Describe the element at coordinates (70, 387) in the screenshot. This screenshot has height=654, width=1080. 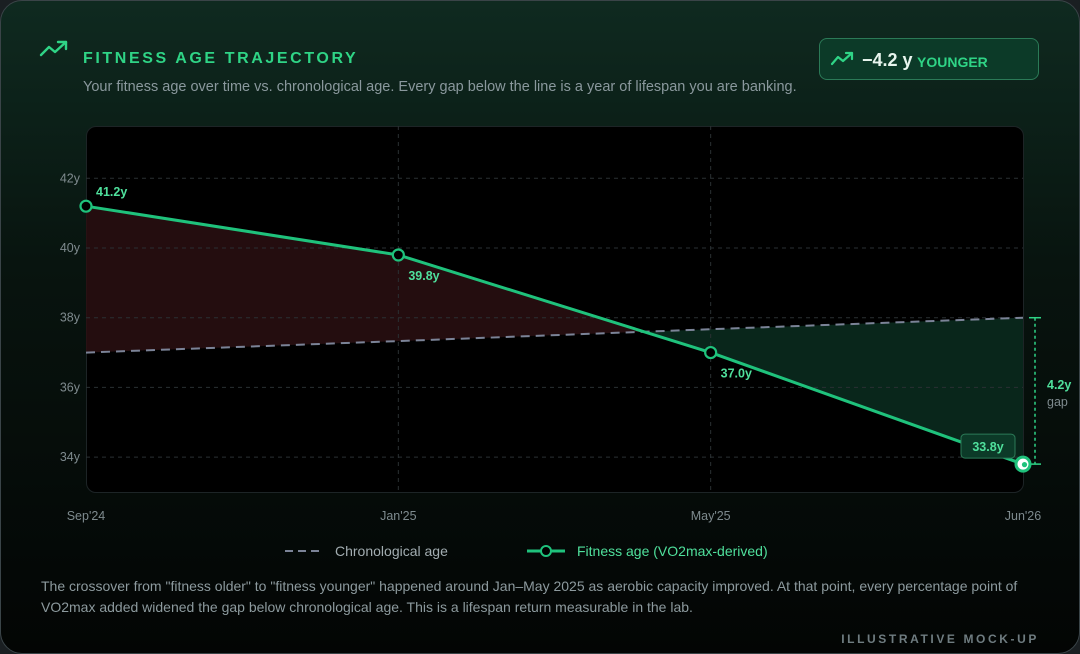
I see `y-tick-label: 36y` at that location.